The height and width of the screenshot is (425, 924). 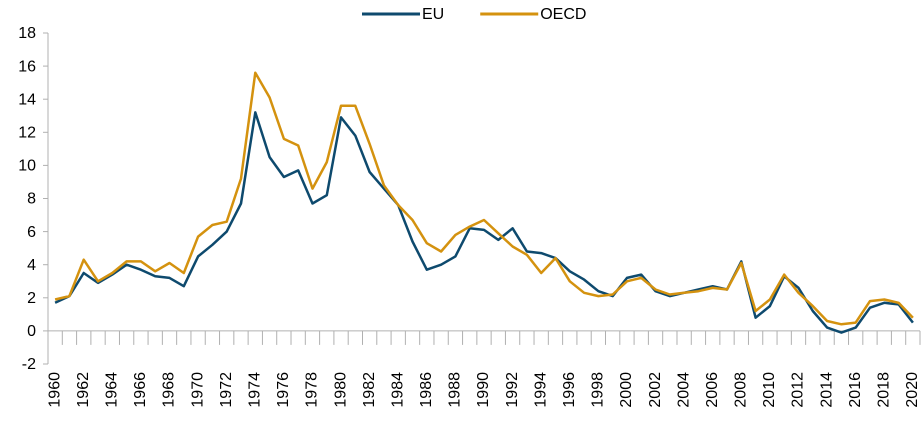 What do you see at coordinates (512, 390) in the screenshot?
I see `x-tick-label: 1992` at bounding box center [512, 390].